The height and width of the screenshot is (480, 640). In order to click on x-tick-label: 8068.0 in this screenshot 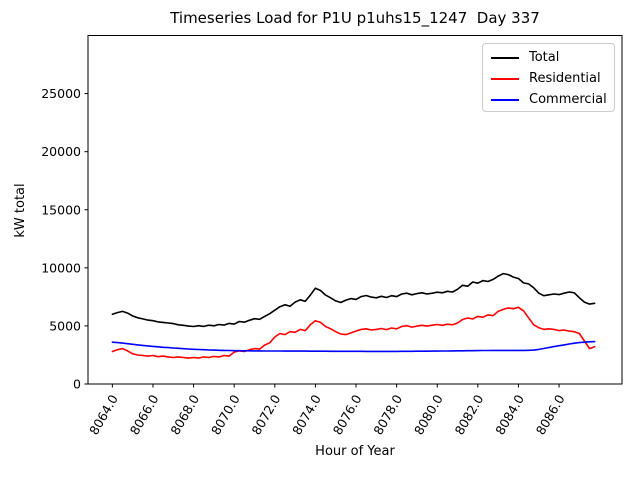, I will do `click(184, 414)`.